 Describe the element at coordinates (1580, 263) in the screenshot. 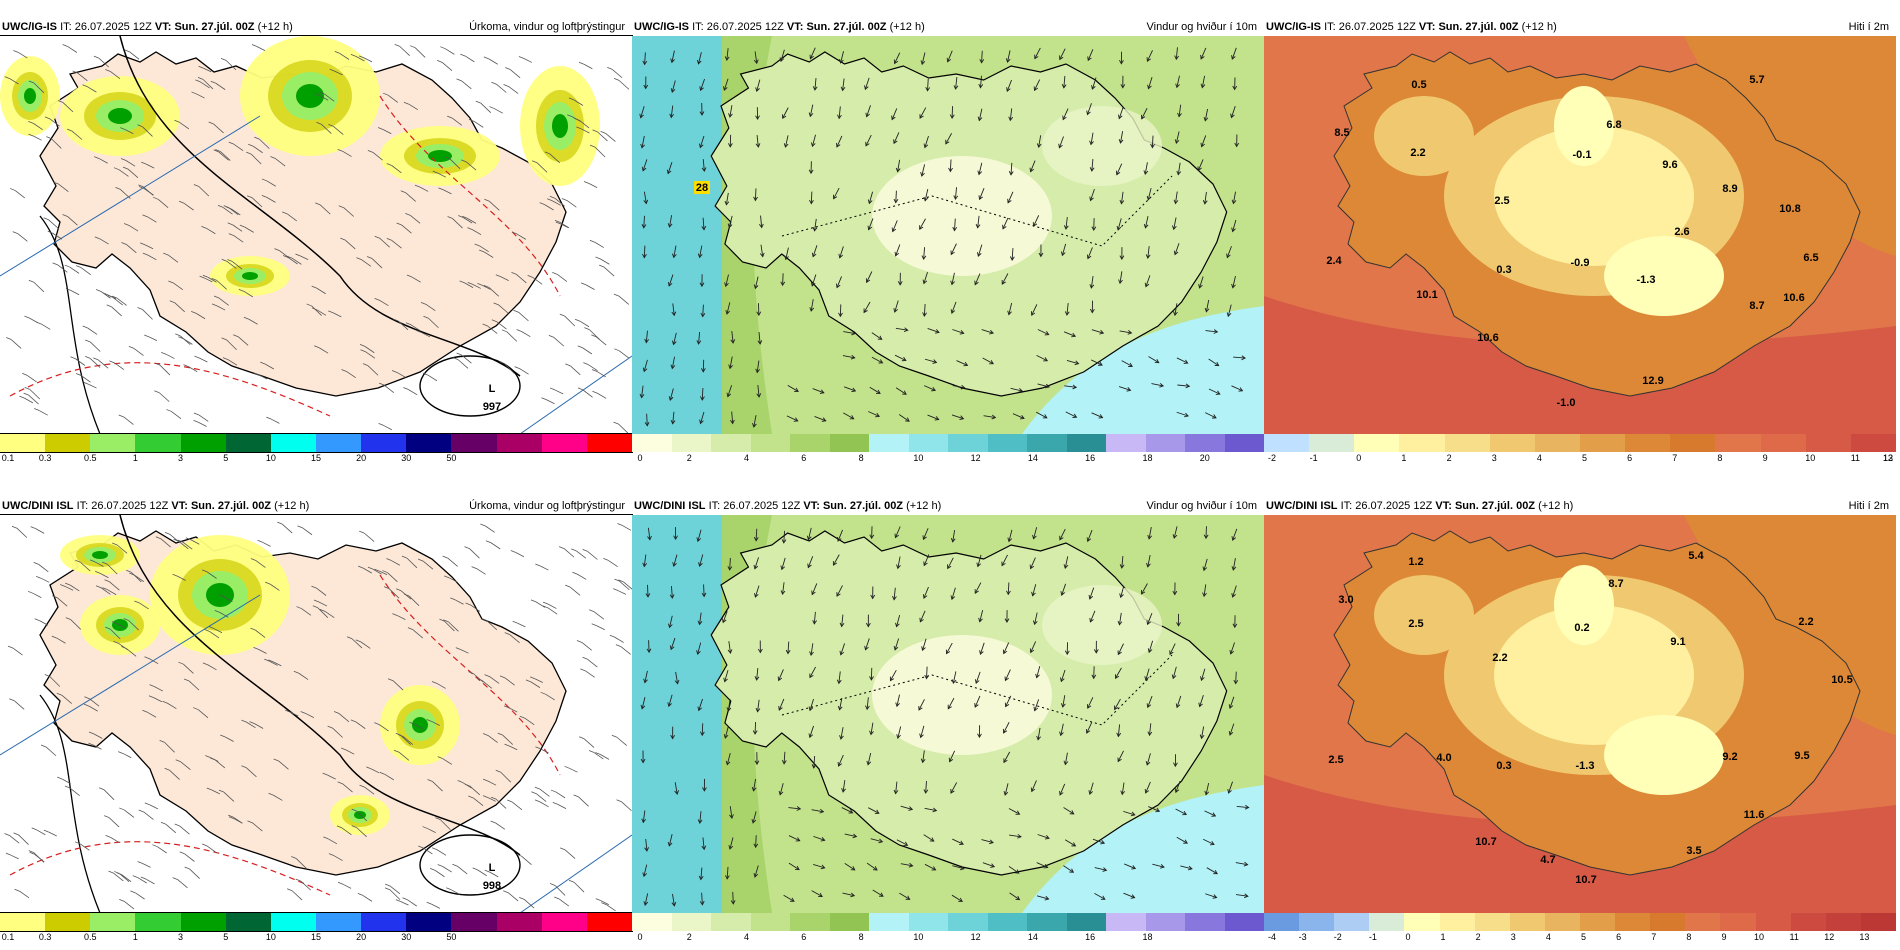

I see `temperature-value-label: -0.9` at that location.